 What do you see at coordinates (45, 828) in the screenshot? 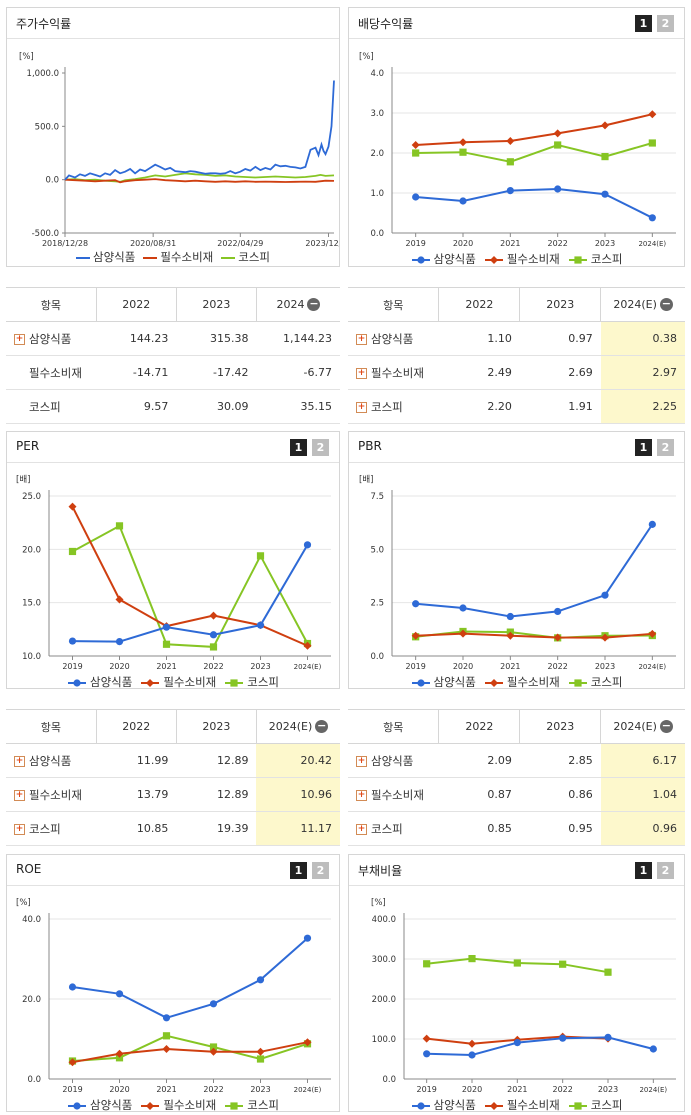
I see `row-label: 코스피` at bounding box center [45, 828].